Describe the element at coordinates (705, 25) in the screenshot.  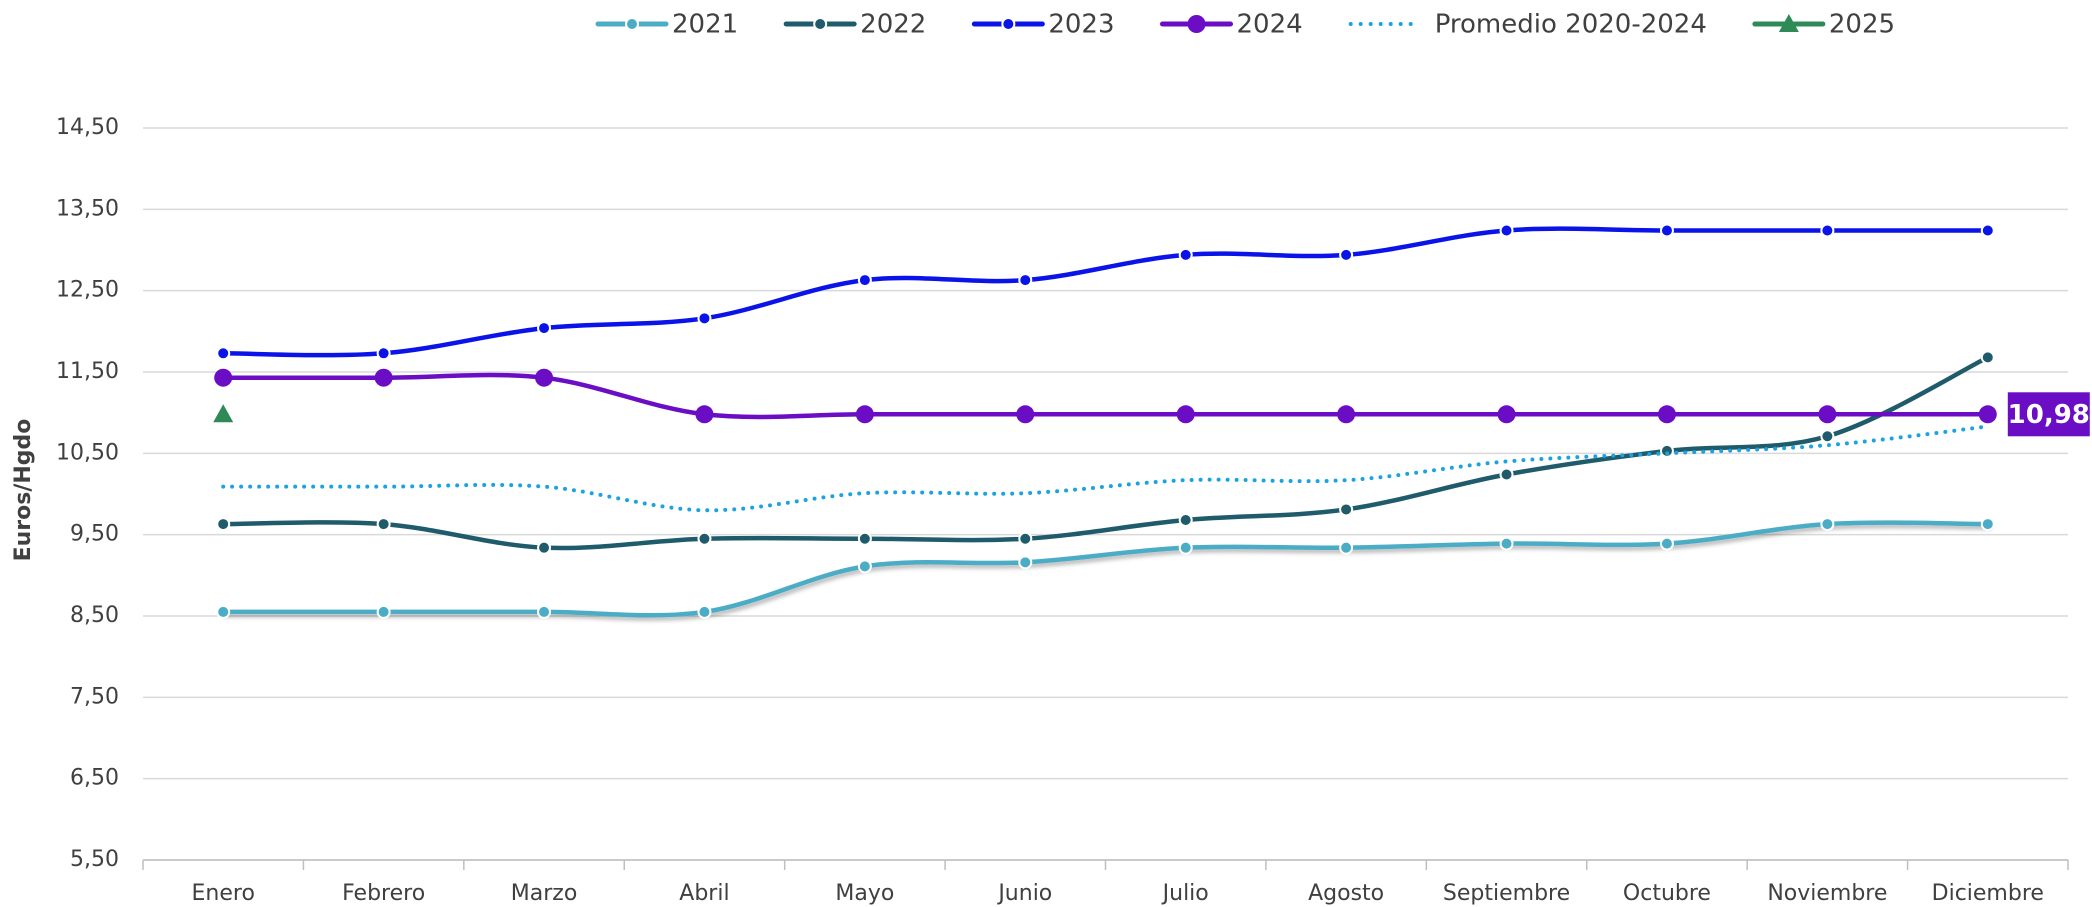
I see `legend-label: 2021` at that location.